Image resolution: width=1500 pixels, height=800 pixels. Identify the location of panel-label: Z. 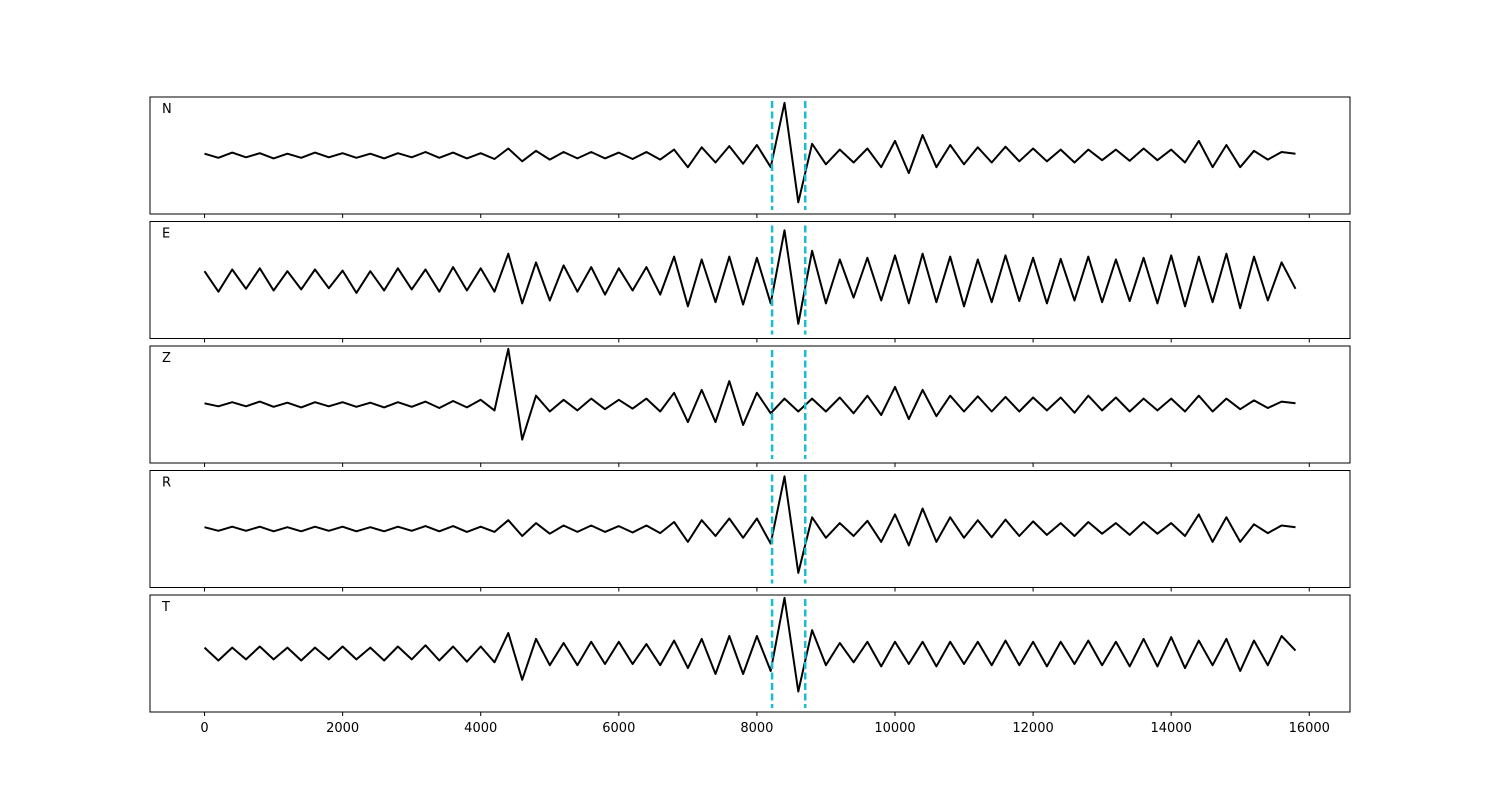
(166, 358).